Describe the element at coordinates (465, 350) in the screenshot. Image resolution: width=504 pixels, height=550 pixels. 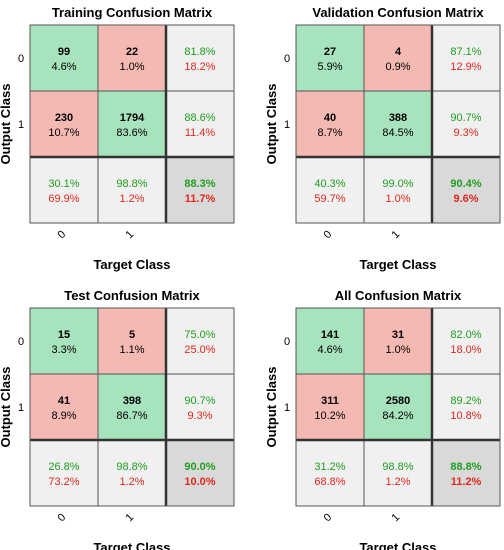
I see `row-error: 18.0%` at that location.